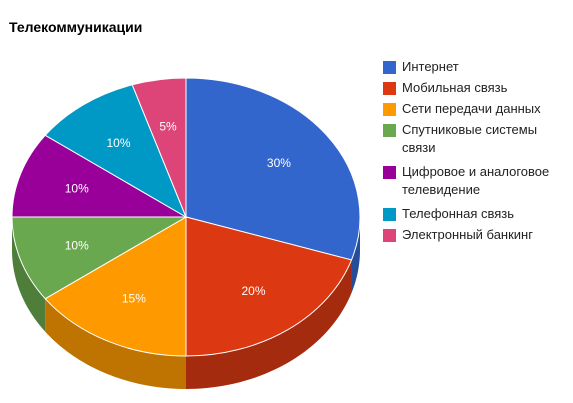  What do you see at coordinates (458, 213) in the screenshot?
I see `legend-label: Телефонная связь` at bounding box center [458, 213].